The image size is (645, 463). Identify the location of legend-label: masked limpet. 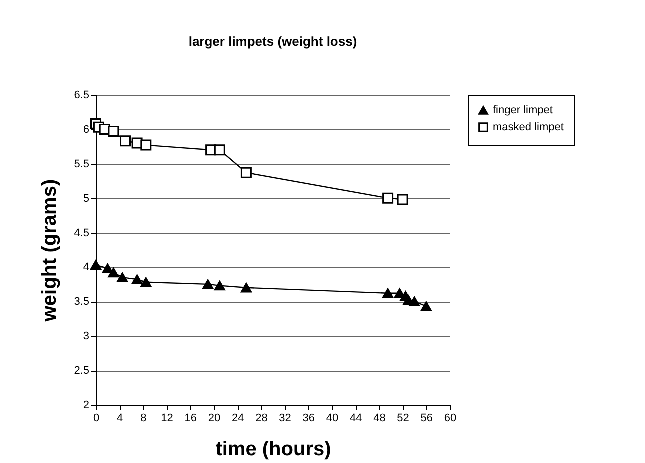
(528, 128).